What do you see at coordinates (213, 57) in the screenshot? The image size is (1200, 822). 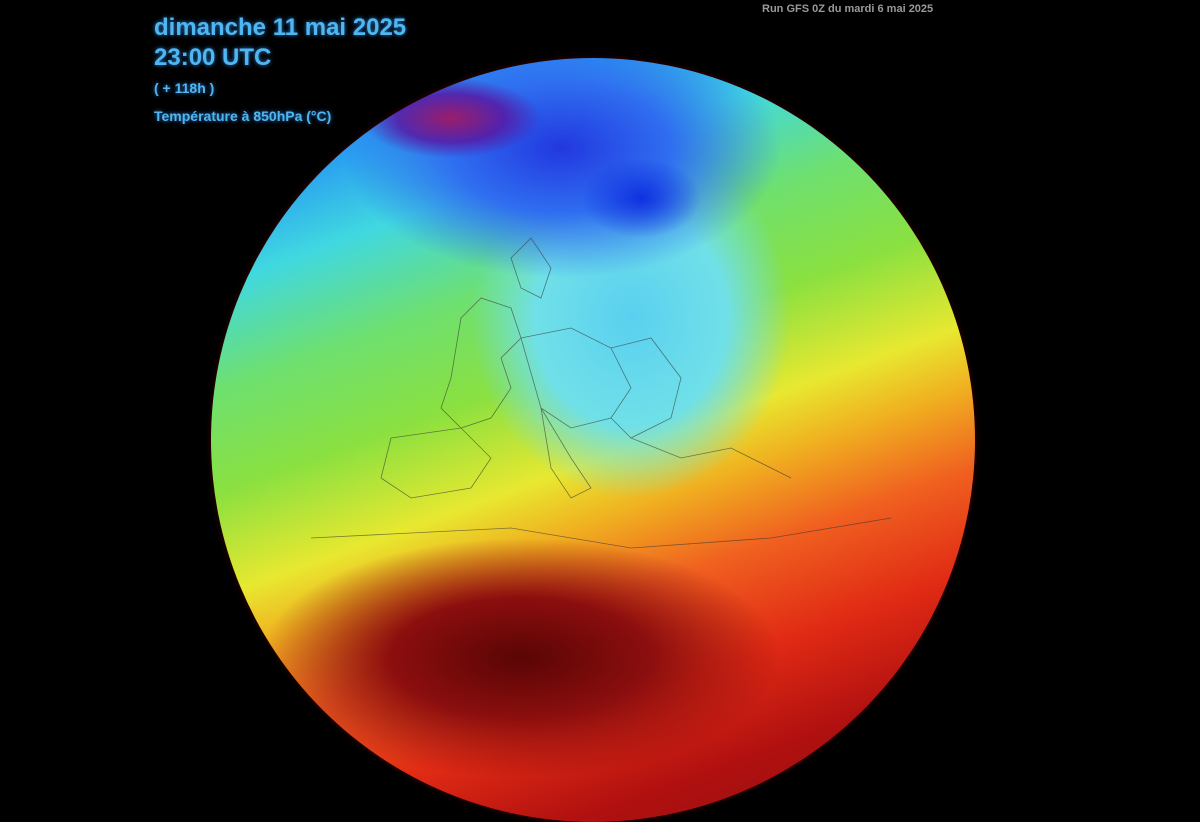 I see `forecast-time: 23:00 UTC` at bounding box center [213, 57].